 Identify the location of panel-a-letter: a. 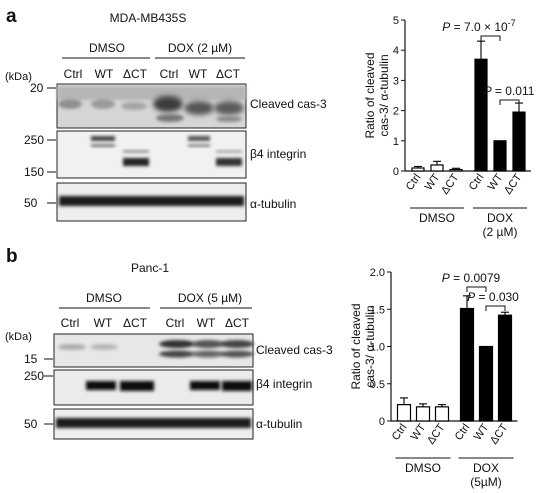
(11, 16).